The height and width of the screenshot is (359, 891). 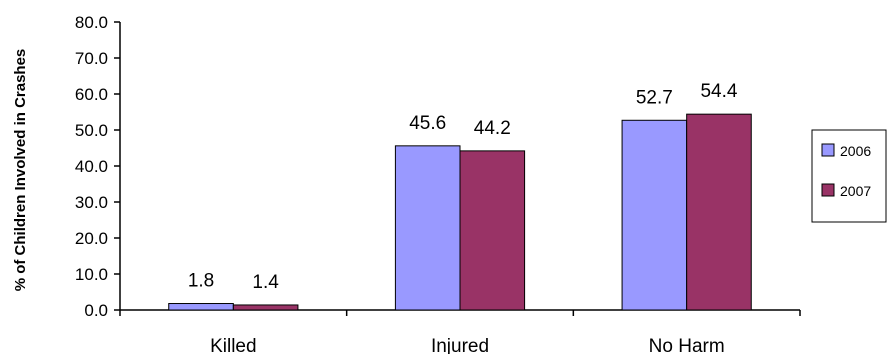 I want to click on bar-2007-killed, so click(x=265, y=307).